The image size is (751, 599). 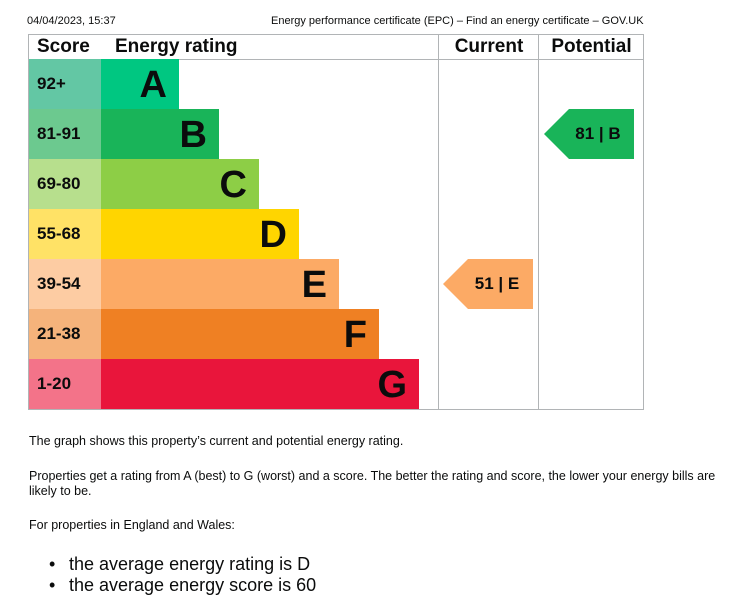 What do you see at coordinates (153, 85) in the screenshot?
I see `band-letter: A` at bounding box center [153, 85].